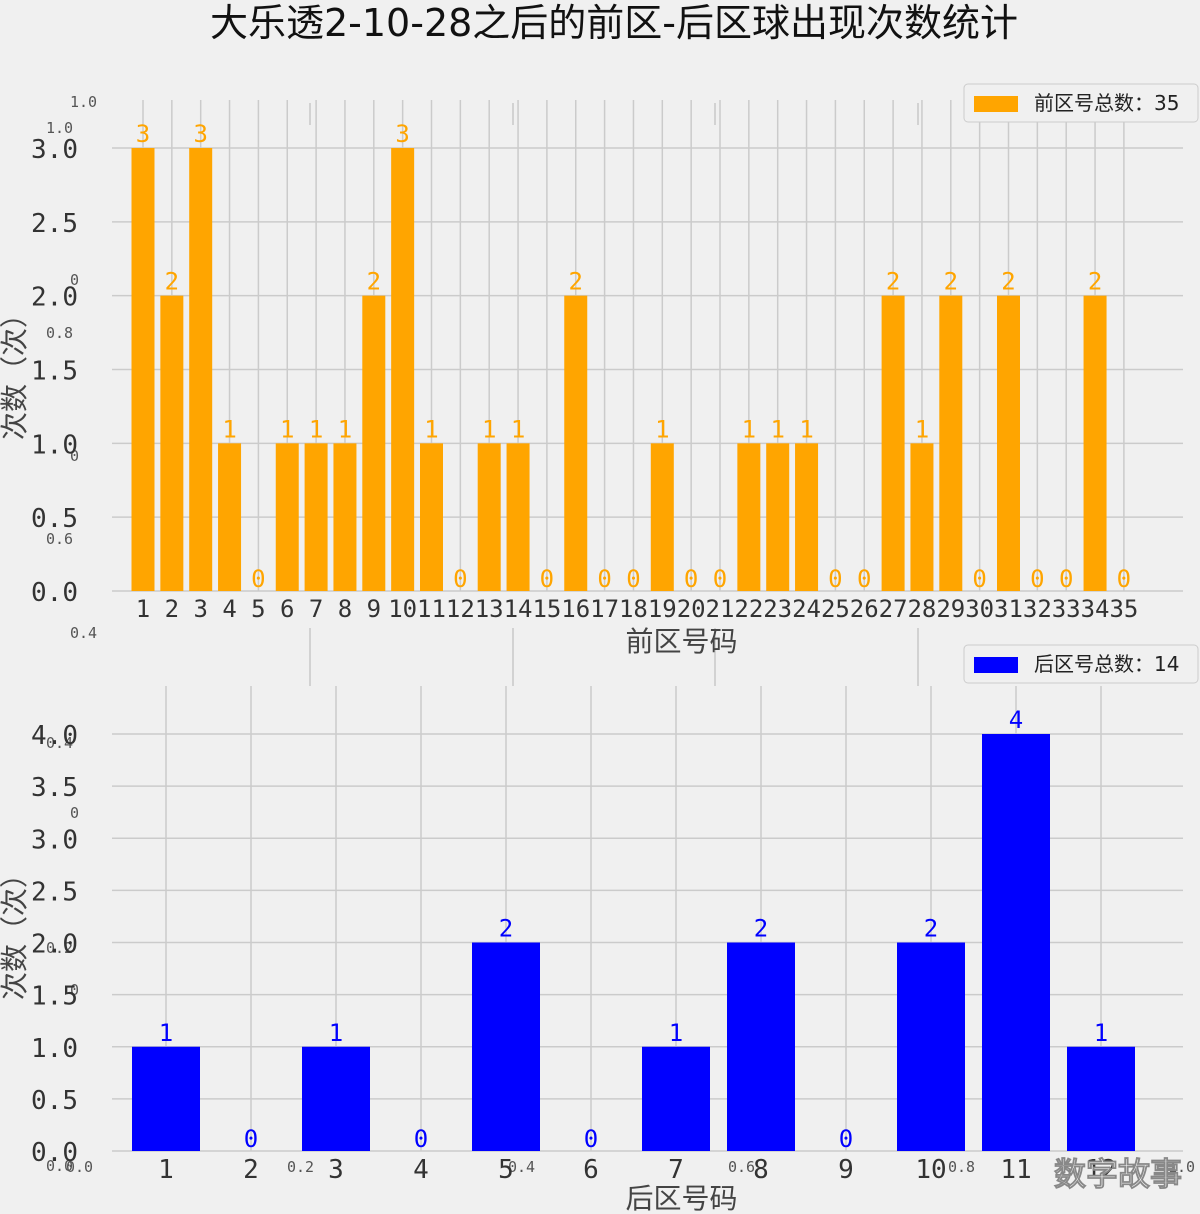 This screenshot has width=1200, height=1214. Describe the element at coordinates (921, 609) in the screenshot. I see `x-tick-label: 28` at that location.